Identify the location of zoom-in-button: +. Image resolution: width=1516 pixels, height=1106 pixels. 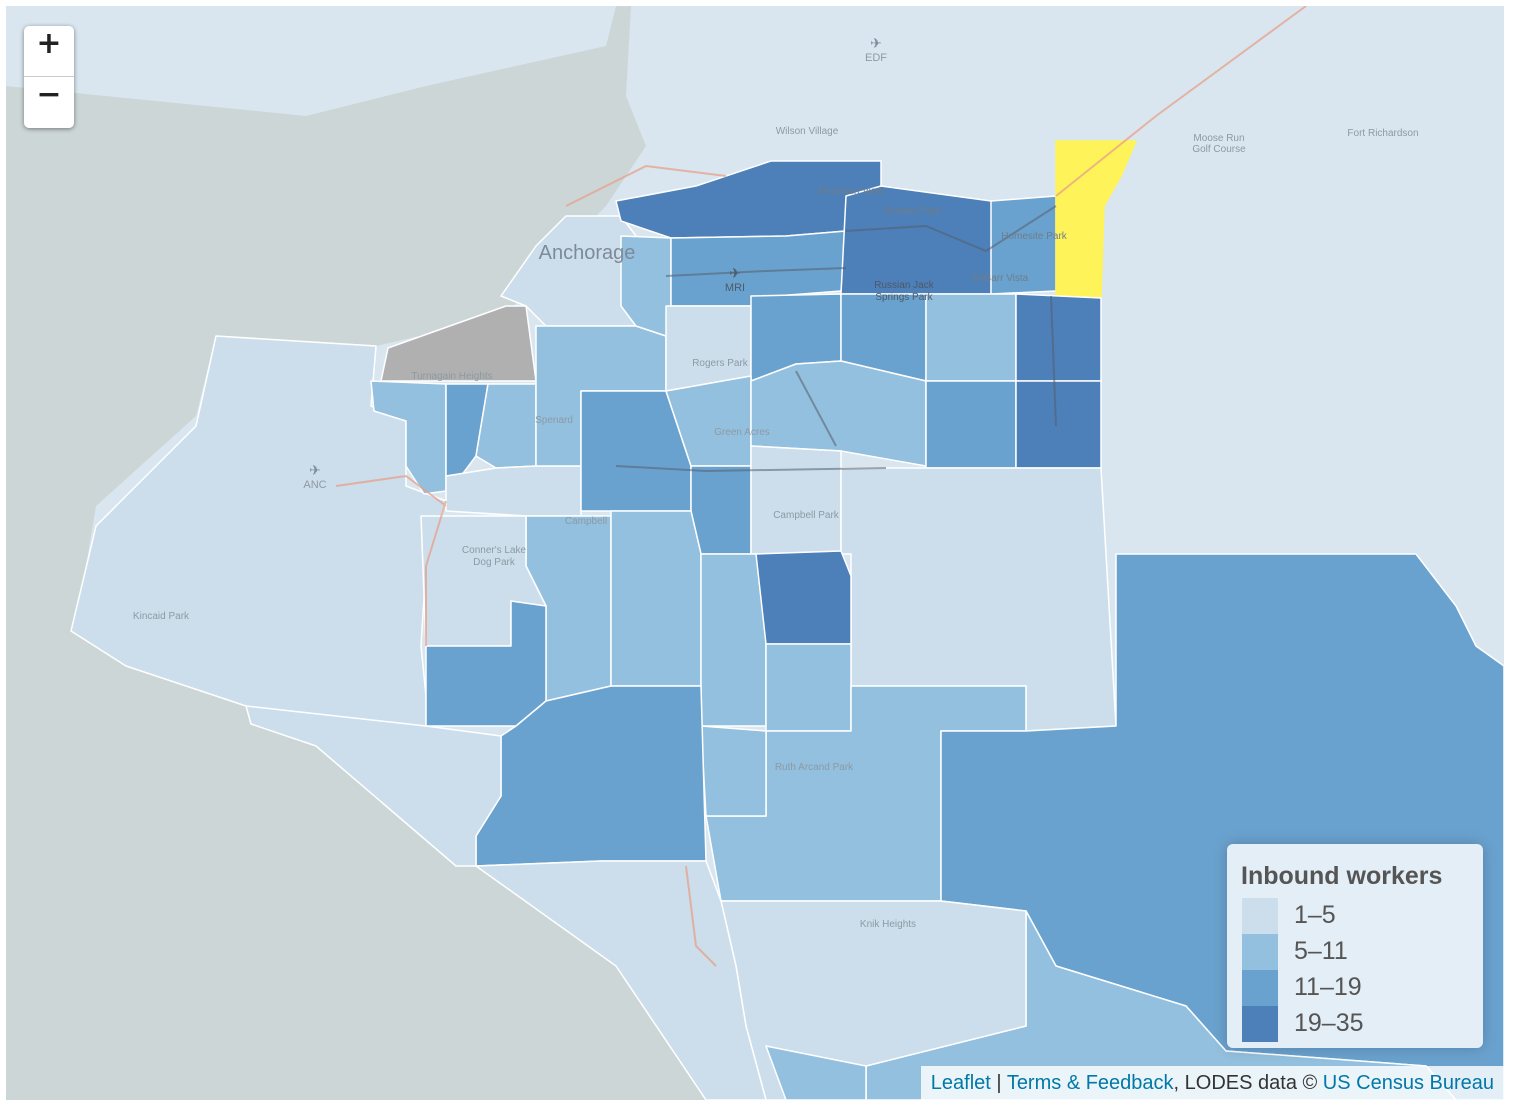
(49, 51).